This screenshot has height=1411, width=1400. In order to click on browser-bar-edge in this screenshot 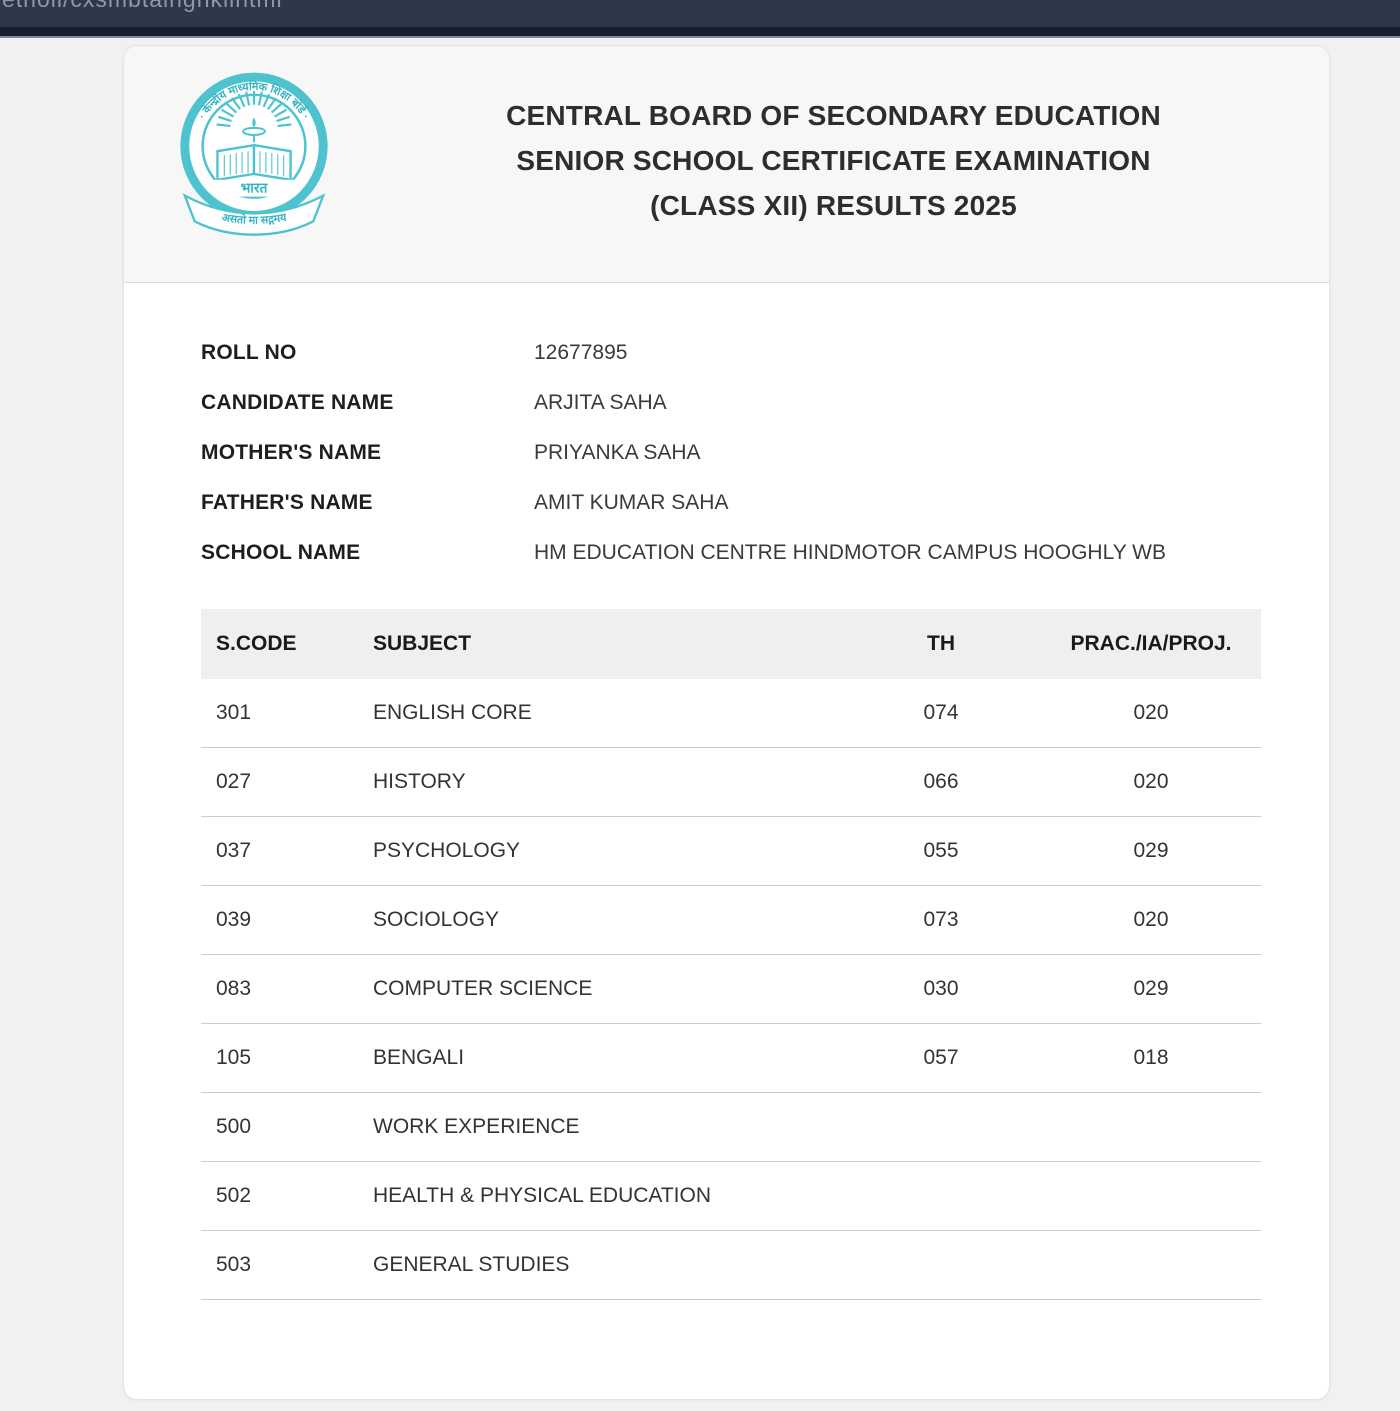, I will do `click(700, 37)`.